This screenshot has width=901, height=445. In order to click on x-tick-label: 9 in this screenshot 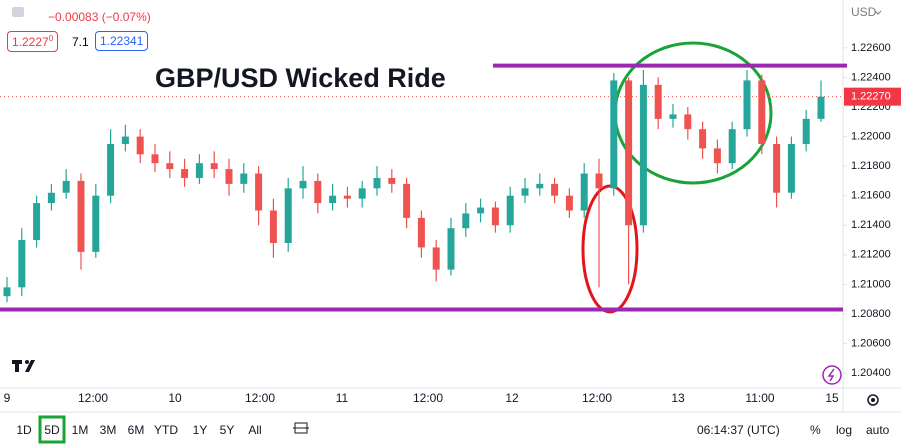, I will do `click(7, 398)`.